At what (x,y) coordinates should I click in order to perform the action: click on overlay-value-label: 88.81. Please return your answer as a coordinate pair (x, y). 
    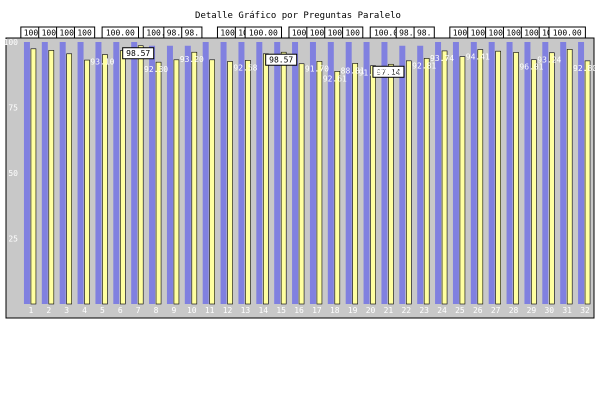
    Looking at the image, I should click on (353, 70).